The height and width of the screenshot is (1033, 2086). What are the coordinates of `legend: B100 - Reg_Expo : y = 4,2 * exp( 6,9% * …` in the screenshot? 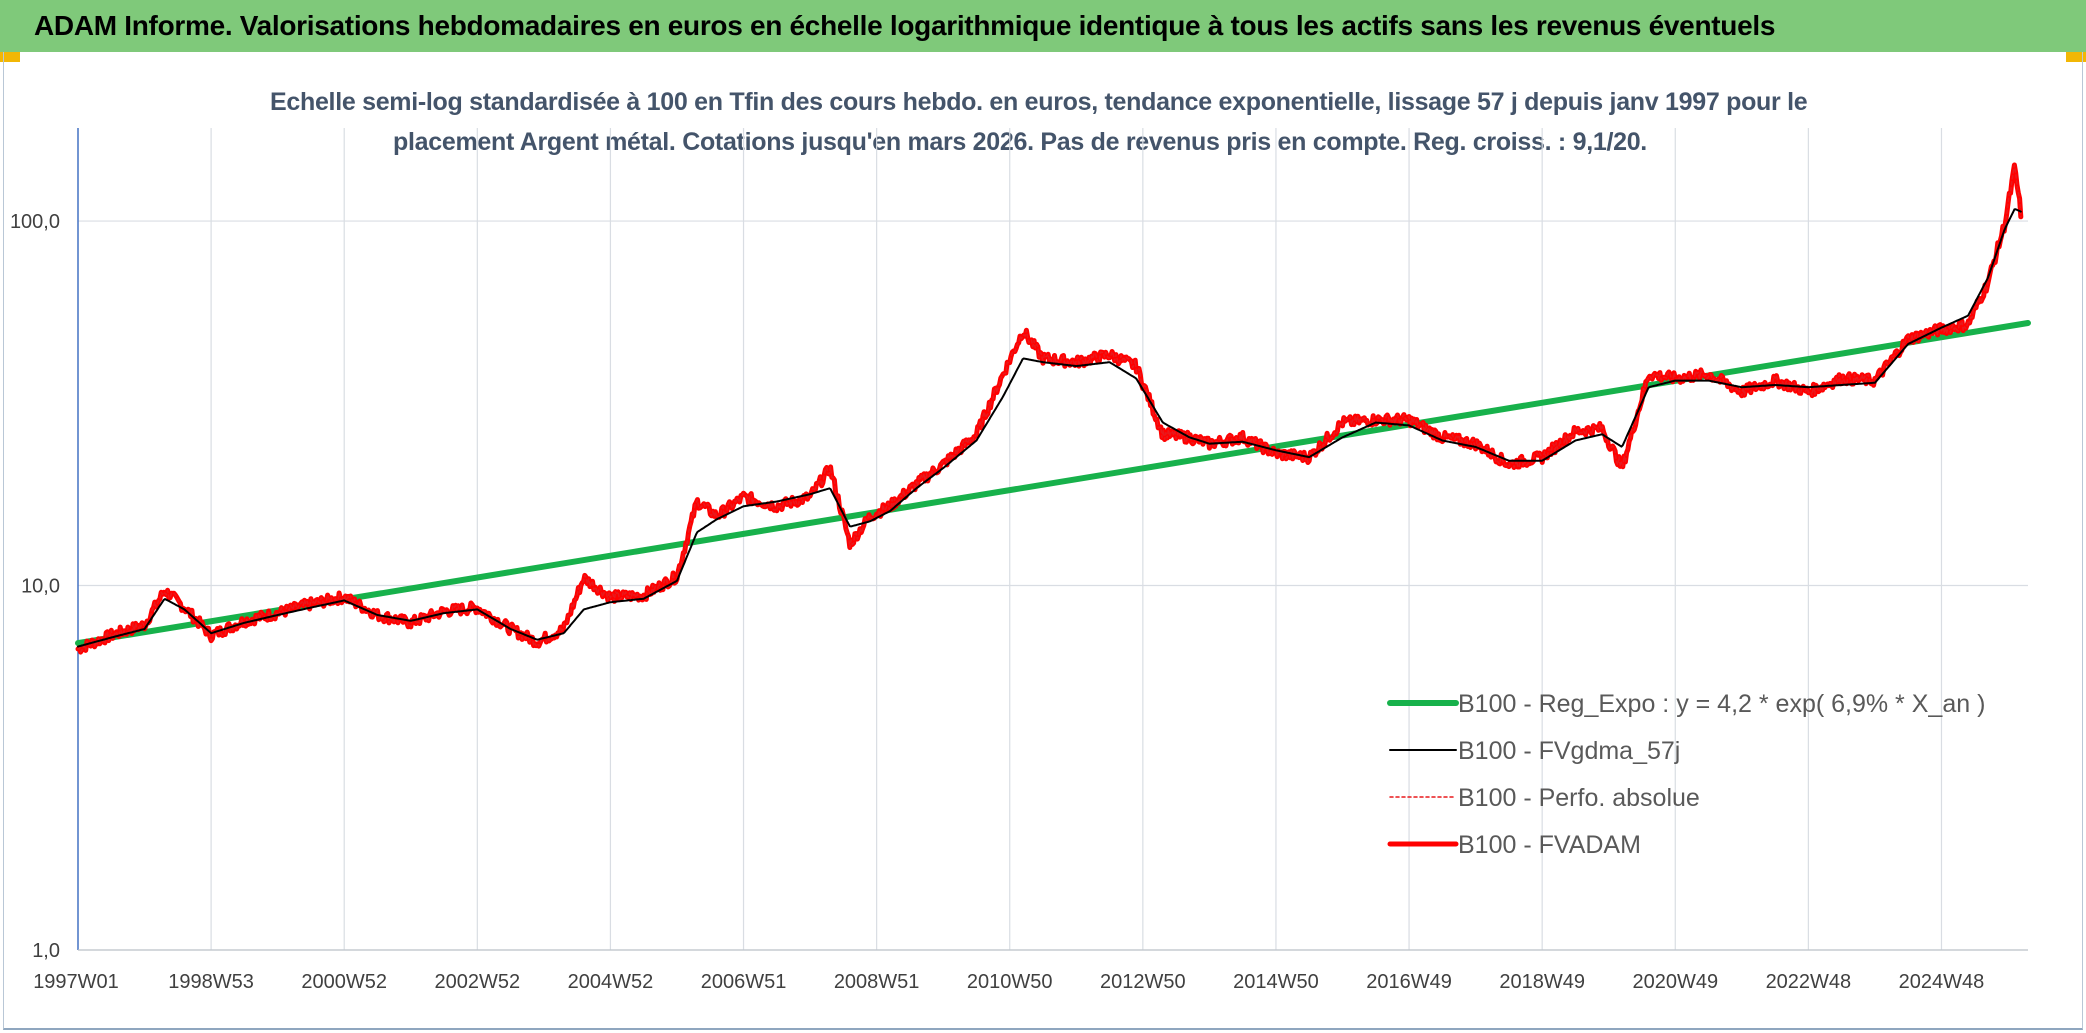 It's located at (1686, 774).